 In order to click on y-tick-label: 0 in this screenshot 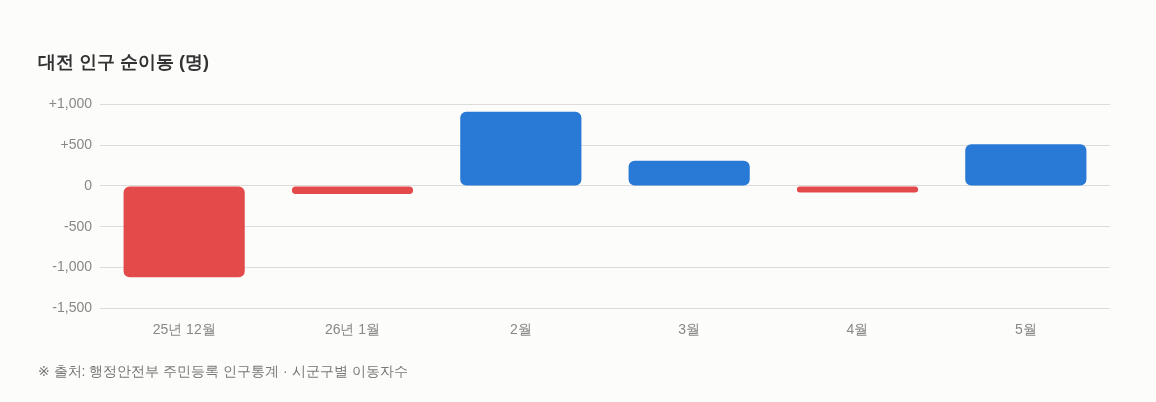, I will do `click(88, 184)`.